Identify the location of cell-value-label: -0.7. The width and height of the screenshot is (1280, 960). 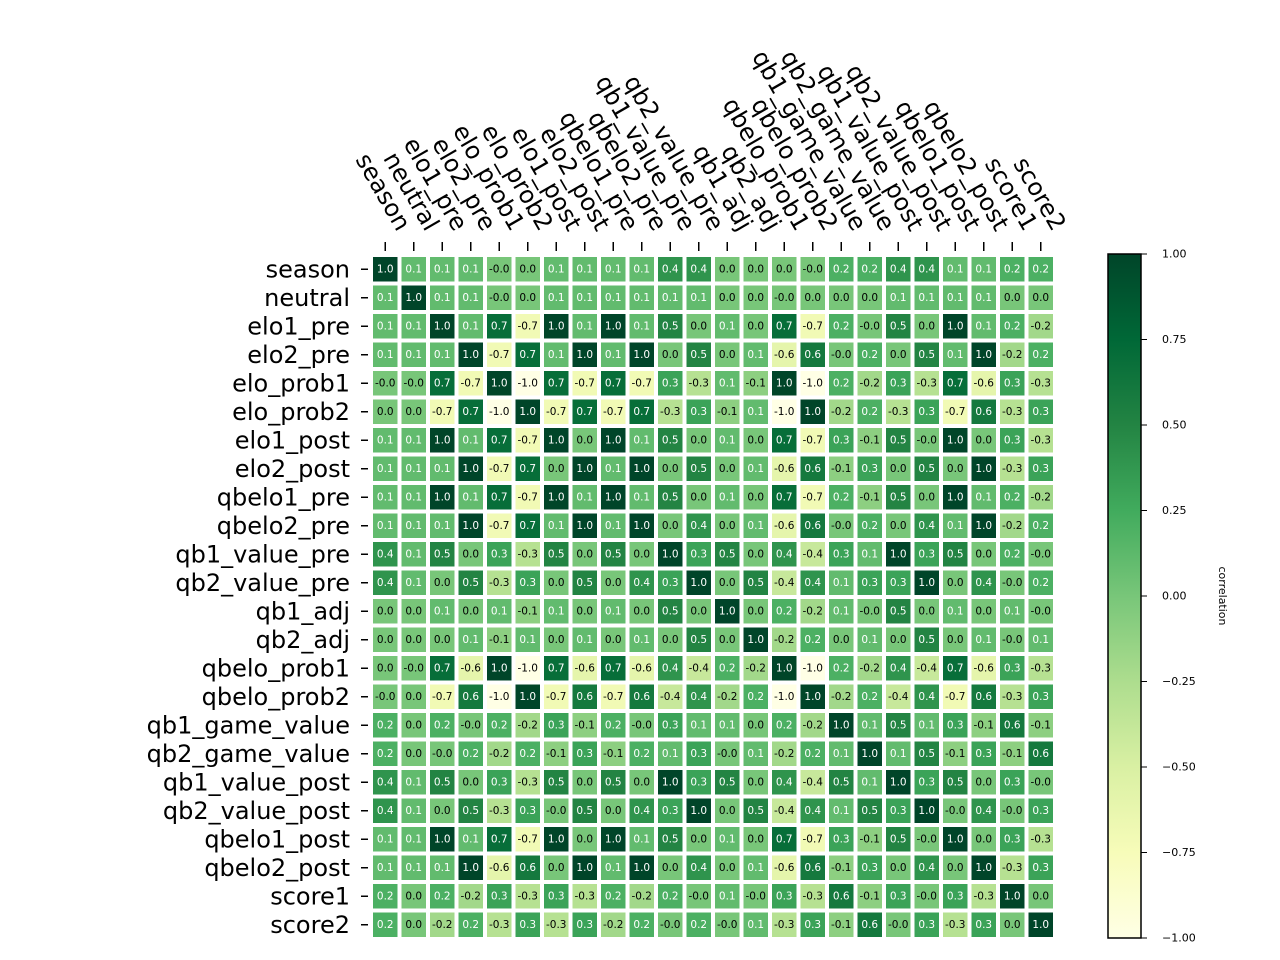
(528, 326).